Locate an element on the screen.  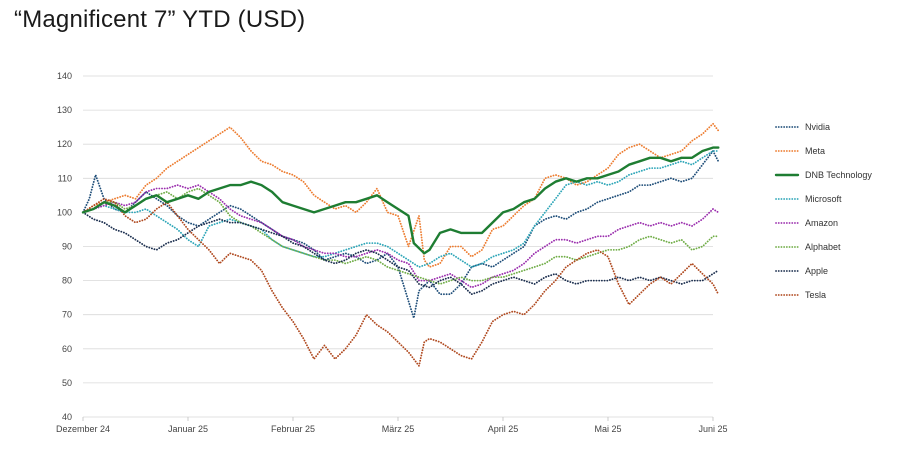
legend-label: Microsoft is located at coordinates (823, 199).